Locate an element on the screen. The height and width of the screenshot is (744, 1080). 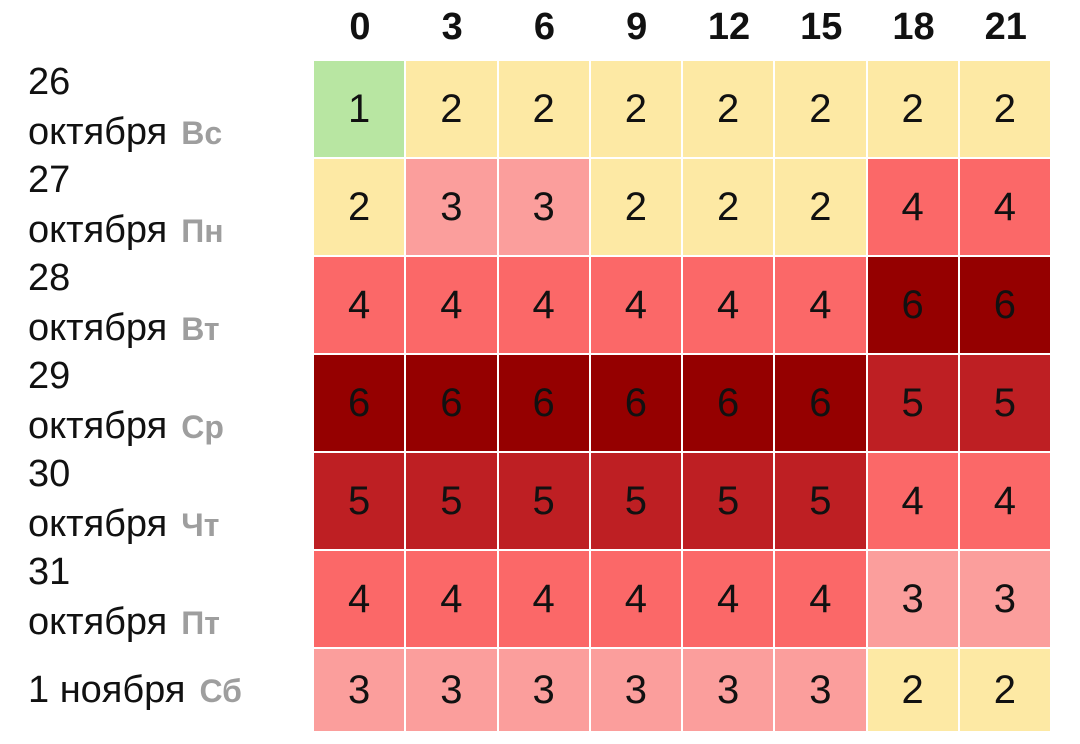
row-label: 29 октября Ср is located at coordinates (168, 401).